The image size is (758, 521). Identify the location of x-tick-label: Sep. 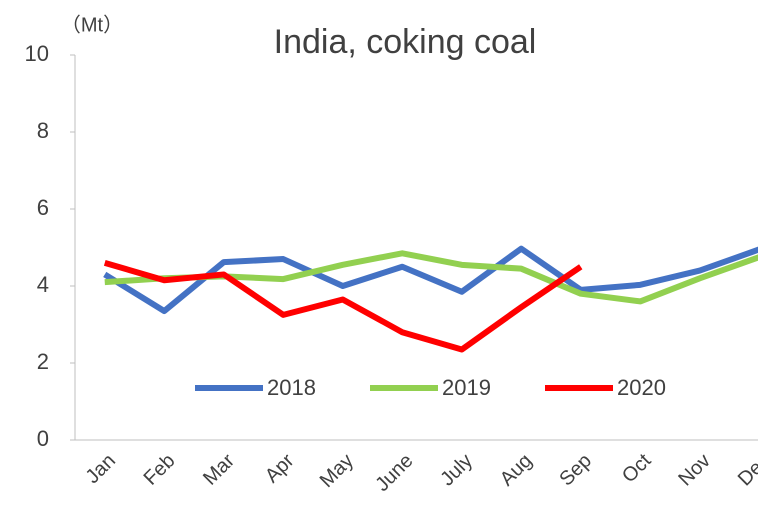
(575, 470).